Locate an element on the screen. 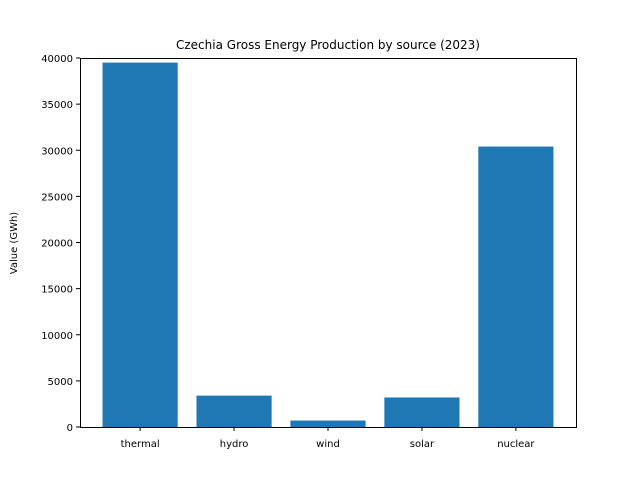  y-tick-label: 5000 is located at coordinates (60, 382).